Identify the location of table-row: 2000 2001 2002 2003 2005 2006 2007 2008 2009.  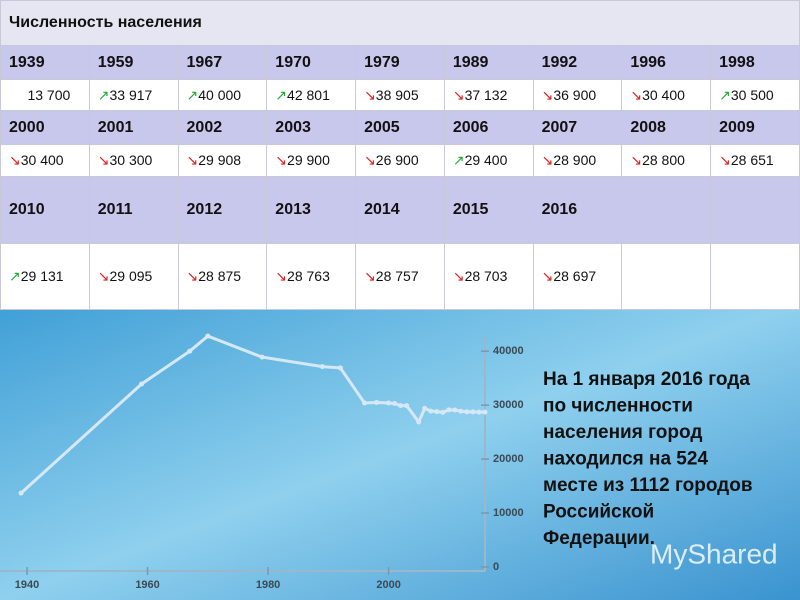
(400, 127).